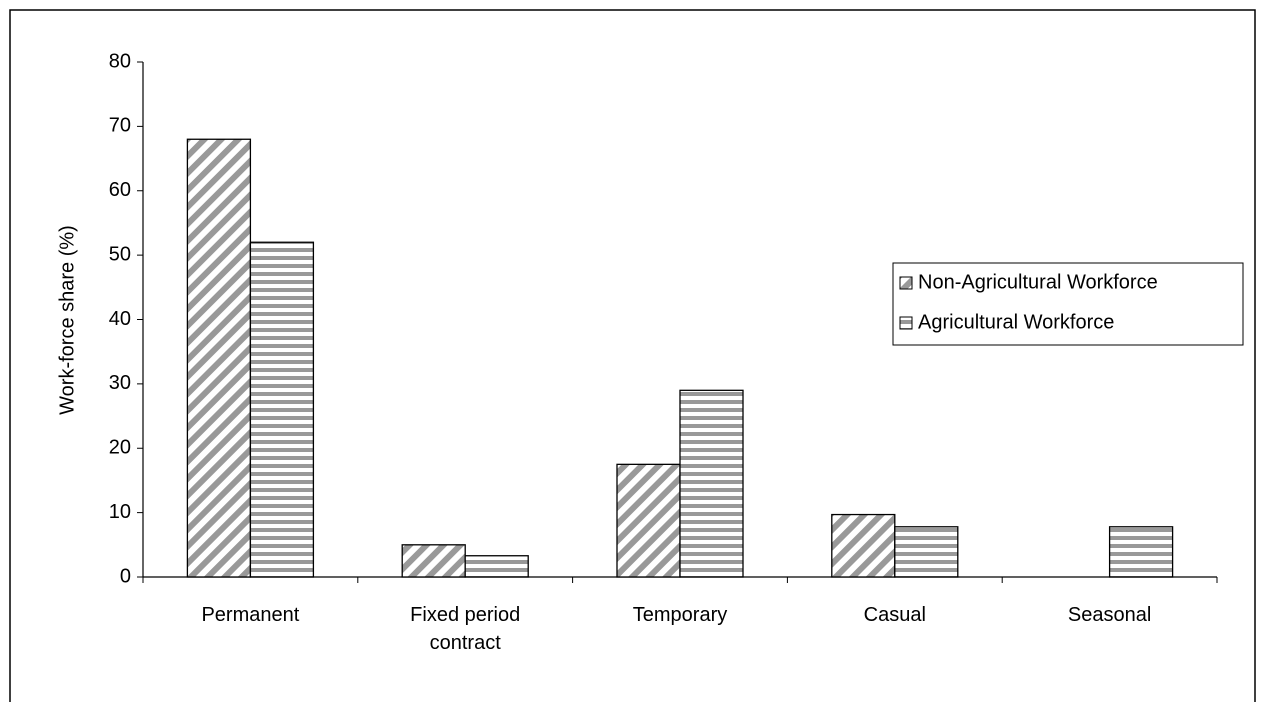  I want to click on x-tick-label: Permanent, so click(250, 615).